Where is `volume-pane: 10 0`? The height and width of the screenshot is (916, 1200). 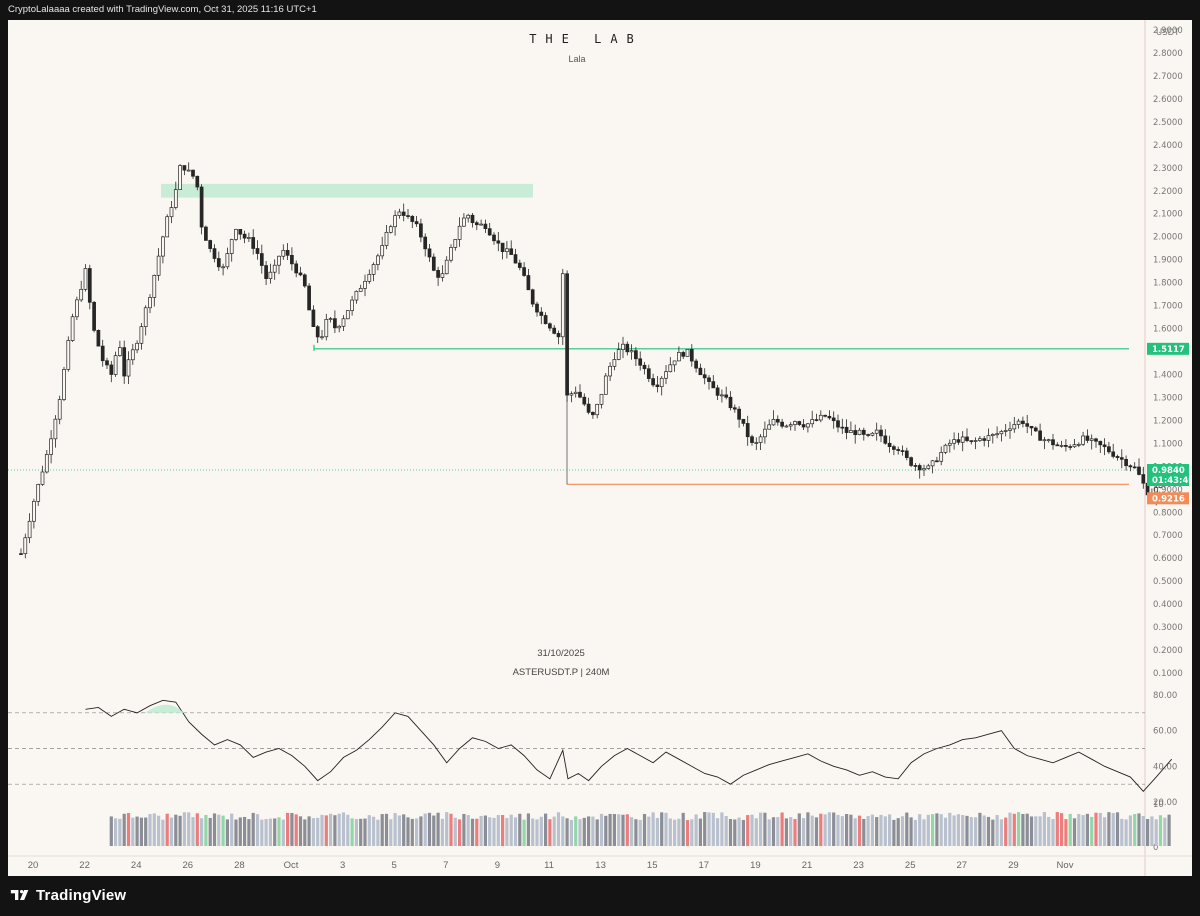
volume-pane: 10 0 is located at coordinates (640, 826).